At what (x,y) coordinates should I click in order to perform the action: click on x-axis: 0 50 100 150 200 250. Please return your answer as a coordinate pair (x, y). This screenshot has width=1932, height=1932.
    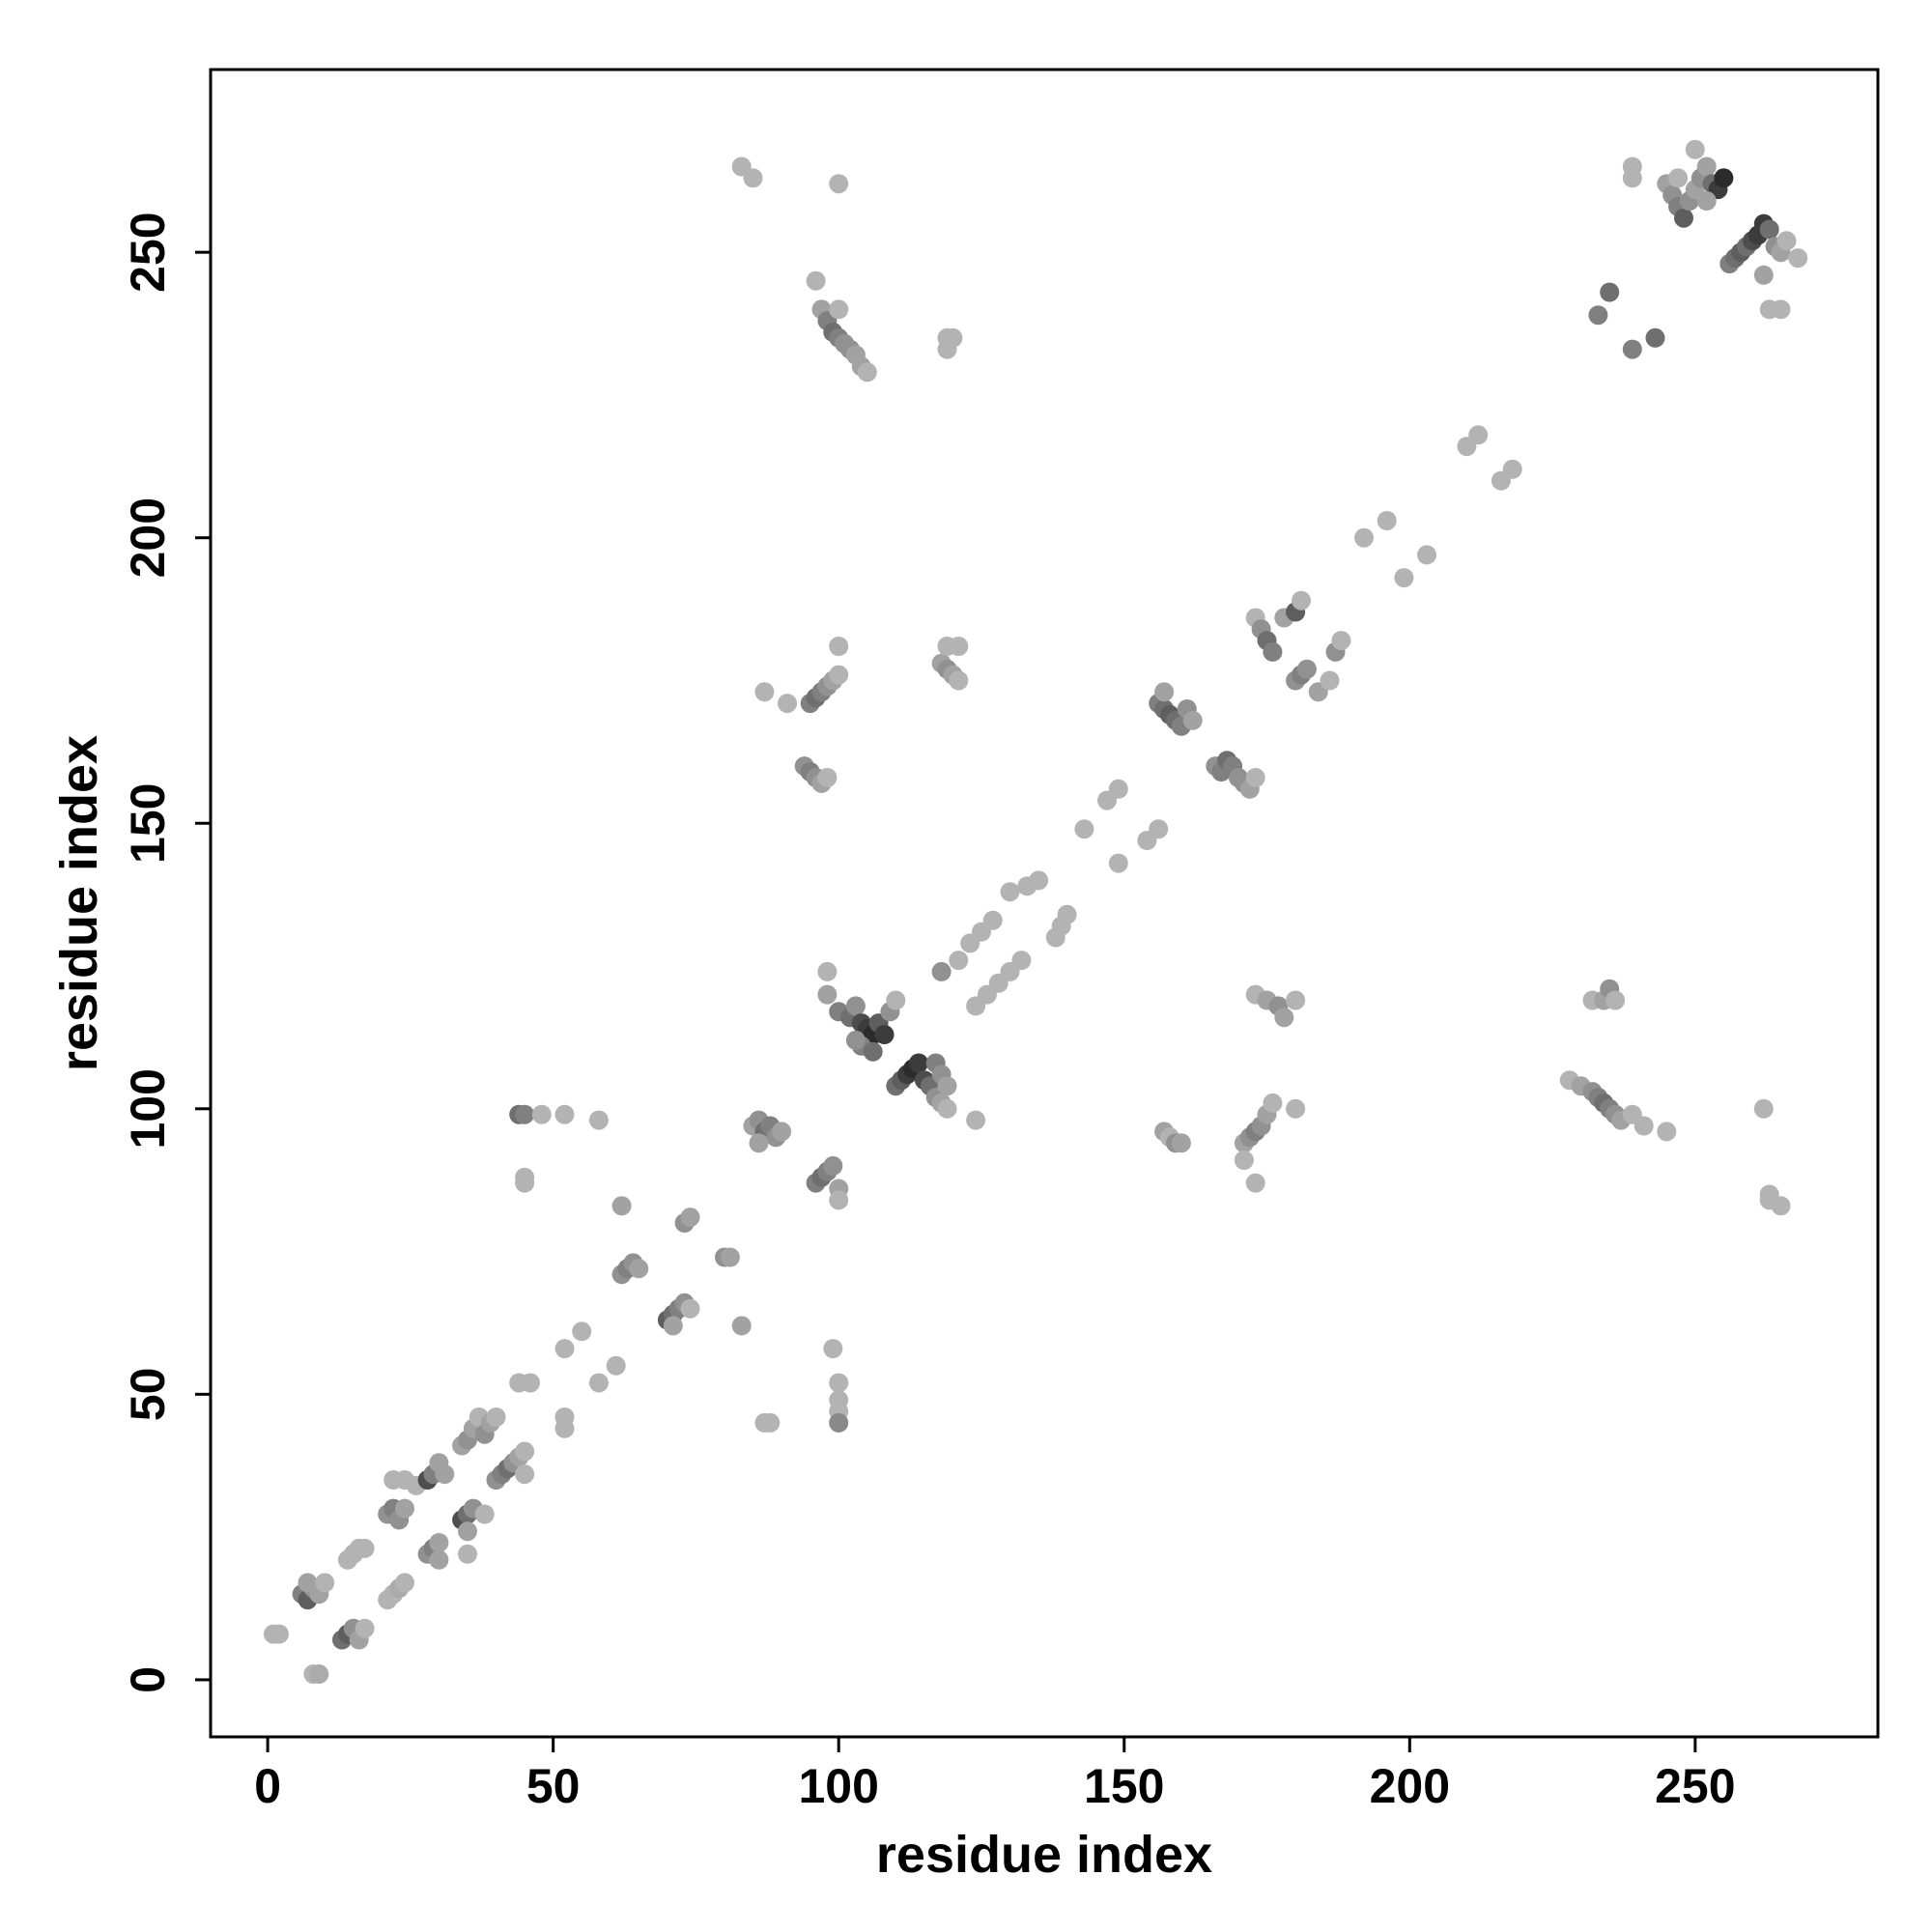
    Looking at the image, I should click on (995, 1775).